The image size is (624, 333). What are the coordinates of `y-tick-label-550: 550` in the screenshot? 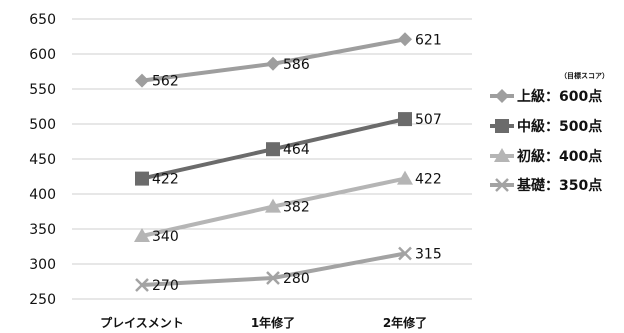 It's located at (42, 90).